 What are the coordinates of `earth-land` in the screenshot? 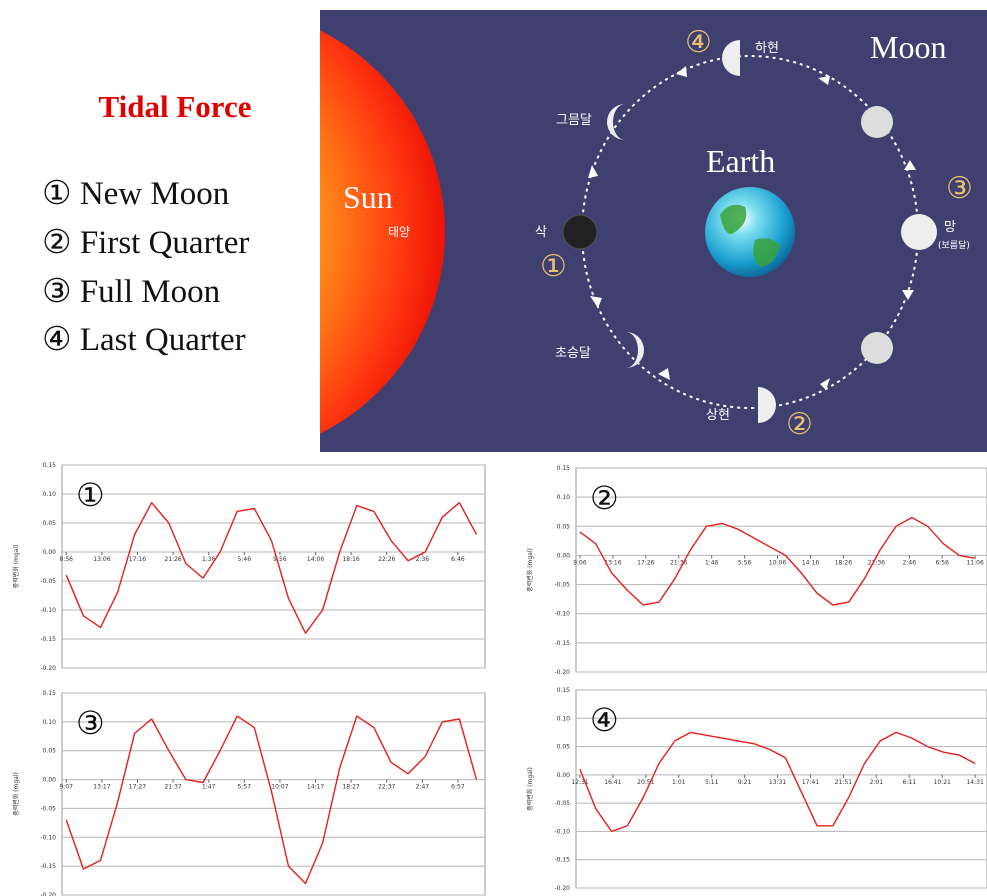 It's located at (750, 235).